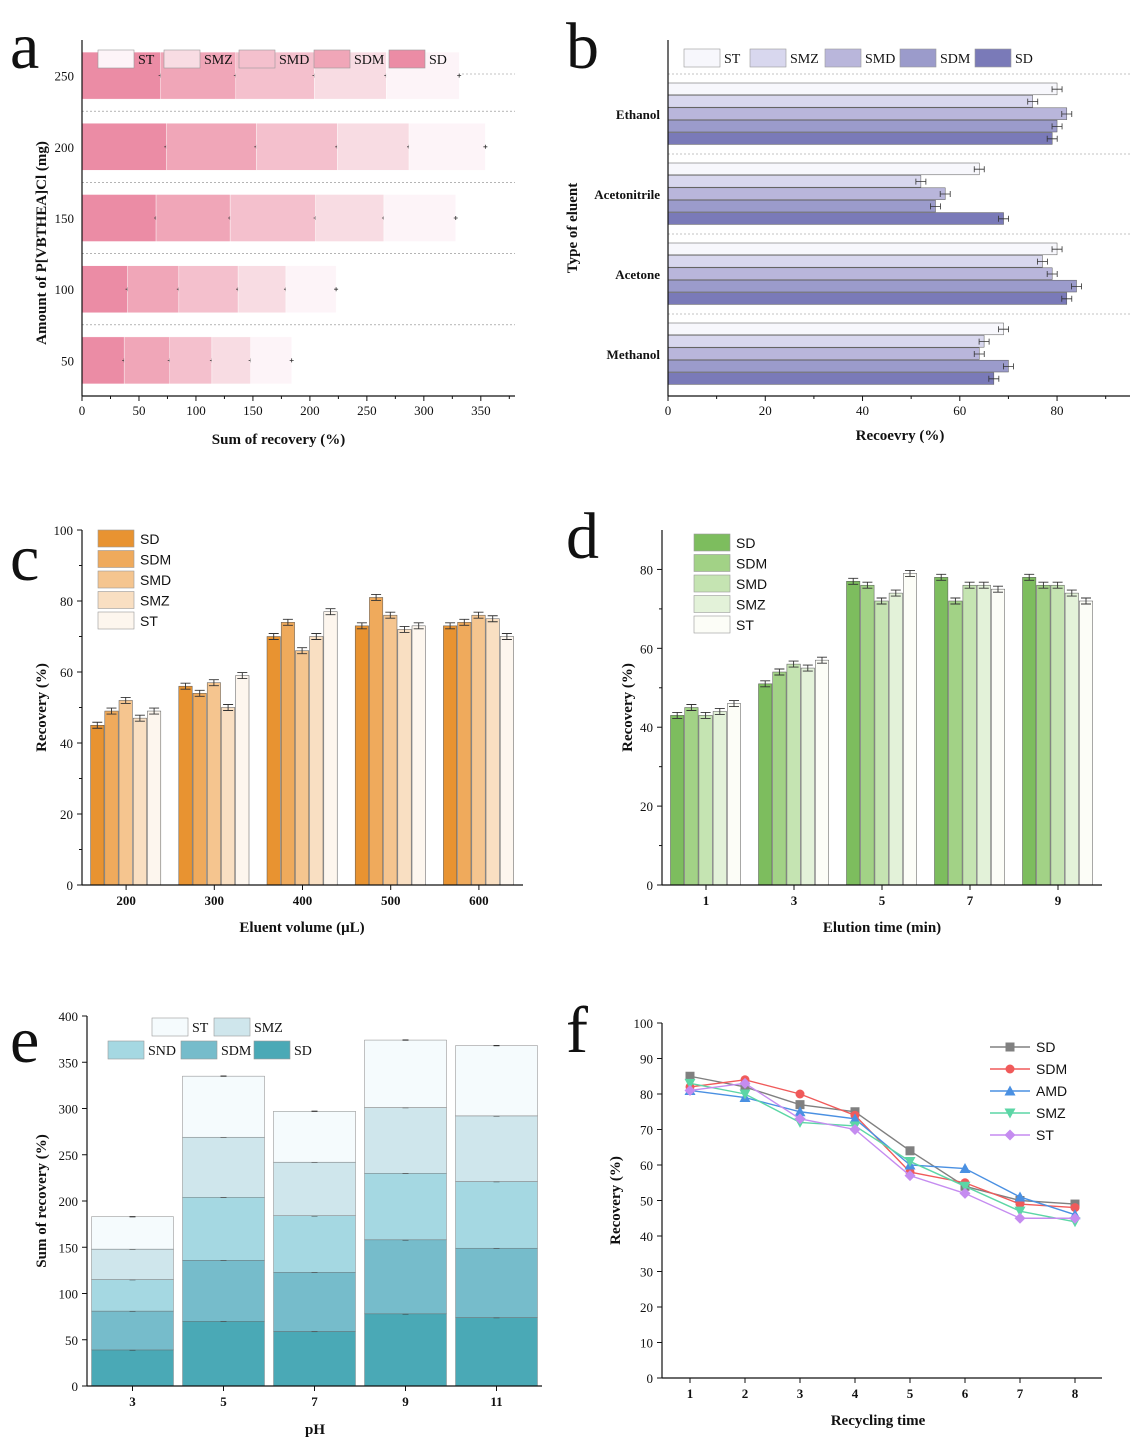  Describe the element at coordinates (646, 648) in the screenshot. I see `y-tick-label: 60` at that location.